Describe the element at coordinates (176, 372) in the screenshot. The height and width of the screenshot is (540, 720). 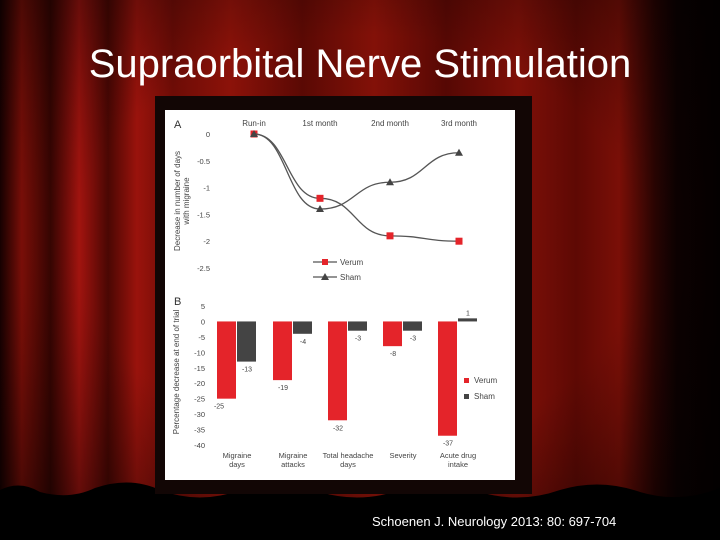
I see `panel-b-ylabel: Percentage decrease at end of trial` at that location.